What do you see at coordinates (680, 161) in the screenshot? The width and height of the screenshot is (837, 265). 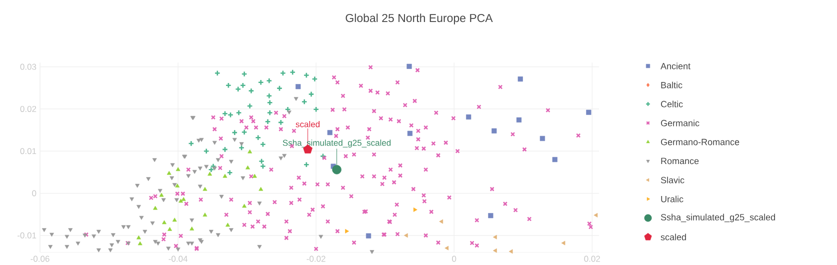 I see `legend-label: Romance` at bounding box center [680, 161].